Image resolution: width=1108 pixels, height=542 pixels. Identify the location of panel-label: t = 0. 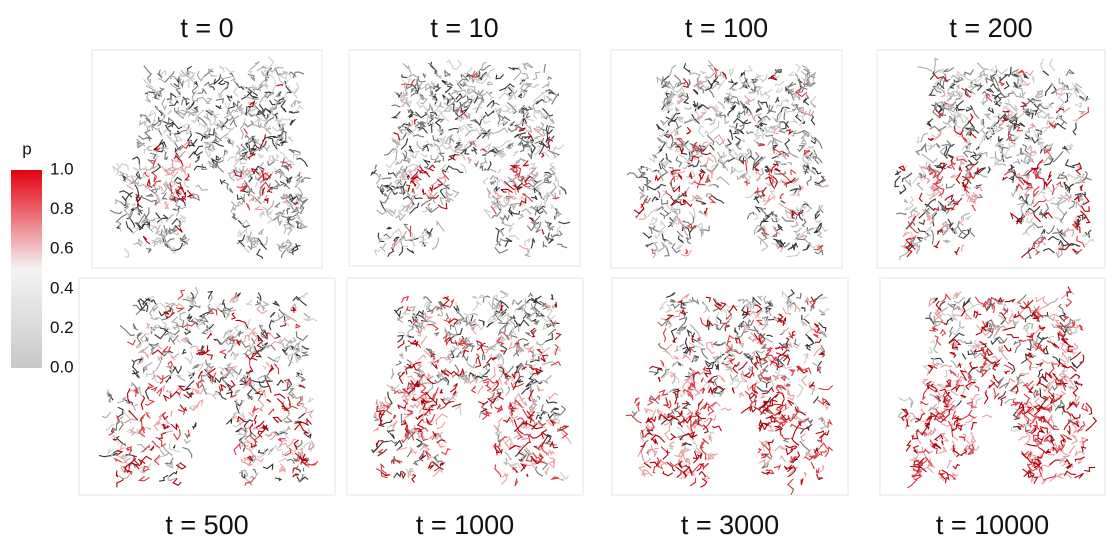
(206, 28).